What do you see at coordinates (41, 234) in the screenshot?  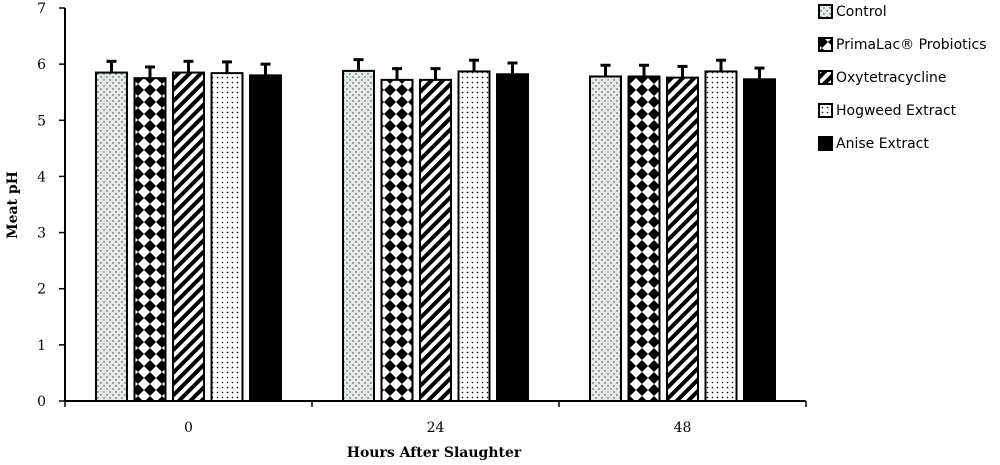 I see `y-tick-label: 3` at bounding box center [41, 234].